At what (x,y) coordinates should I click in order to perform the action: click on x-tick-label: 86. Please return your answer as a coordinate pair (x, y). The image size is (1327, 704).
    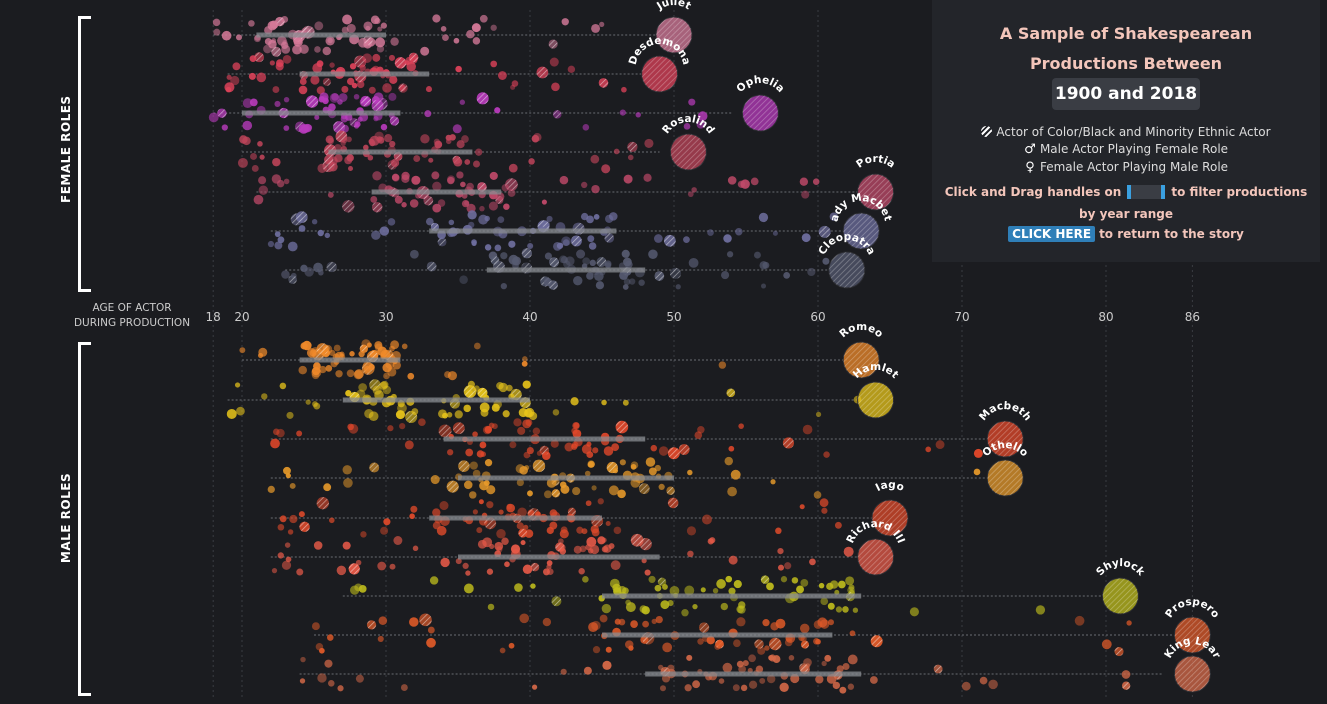
    Looking at the image, I should click on (1192, 317).